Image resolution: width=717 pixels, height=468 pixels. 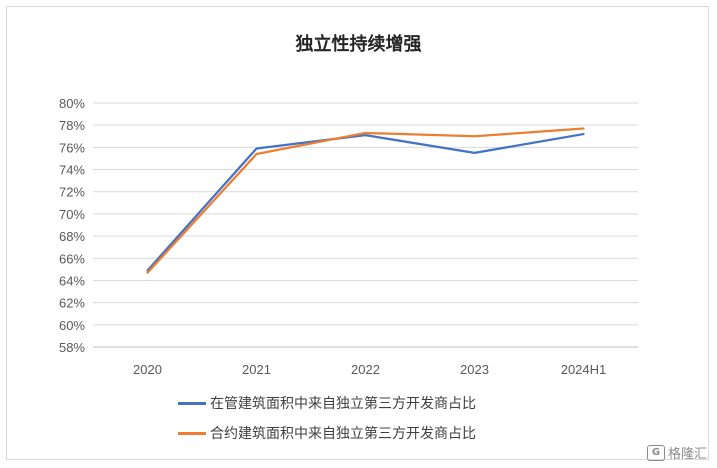 I want to click on y-tick-label: 66%, so click(x=72, y=258).